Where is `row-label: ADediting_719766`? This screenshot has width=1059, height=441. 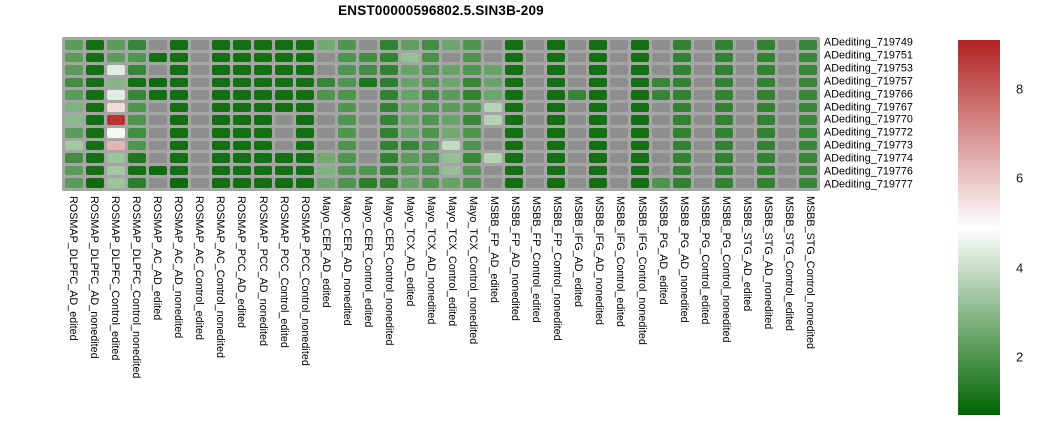
row-label: ADediting_719766 is located at coordinates (868, 94).